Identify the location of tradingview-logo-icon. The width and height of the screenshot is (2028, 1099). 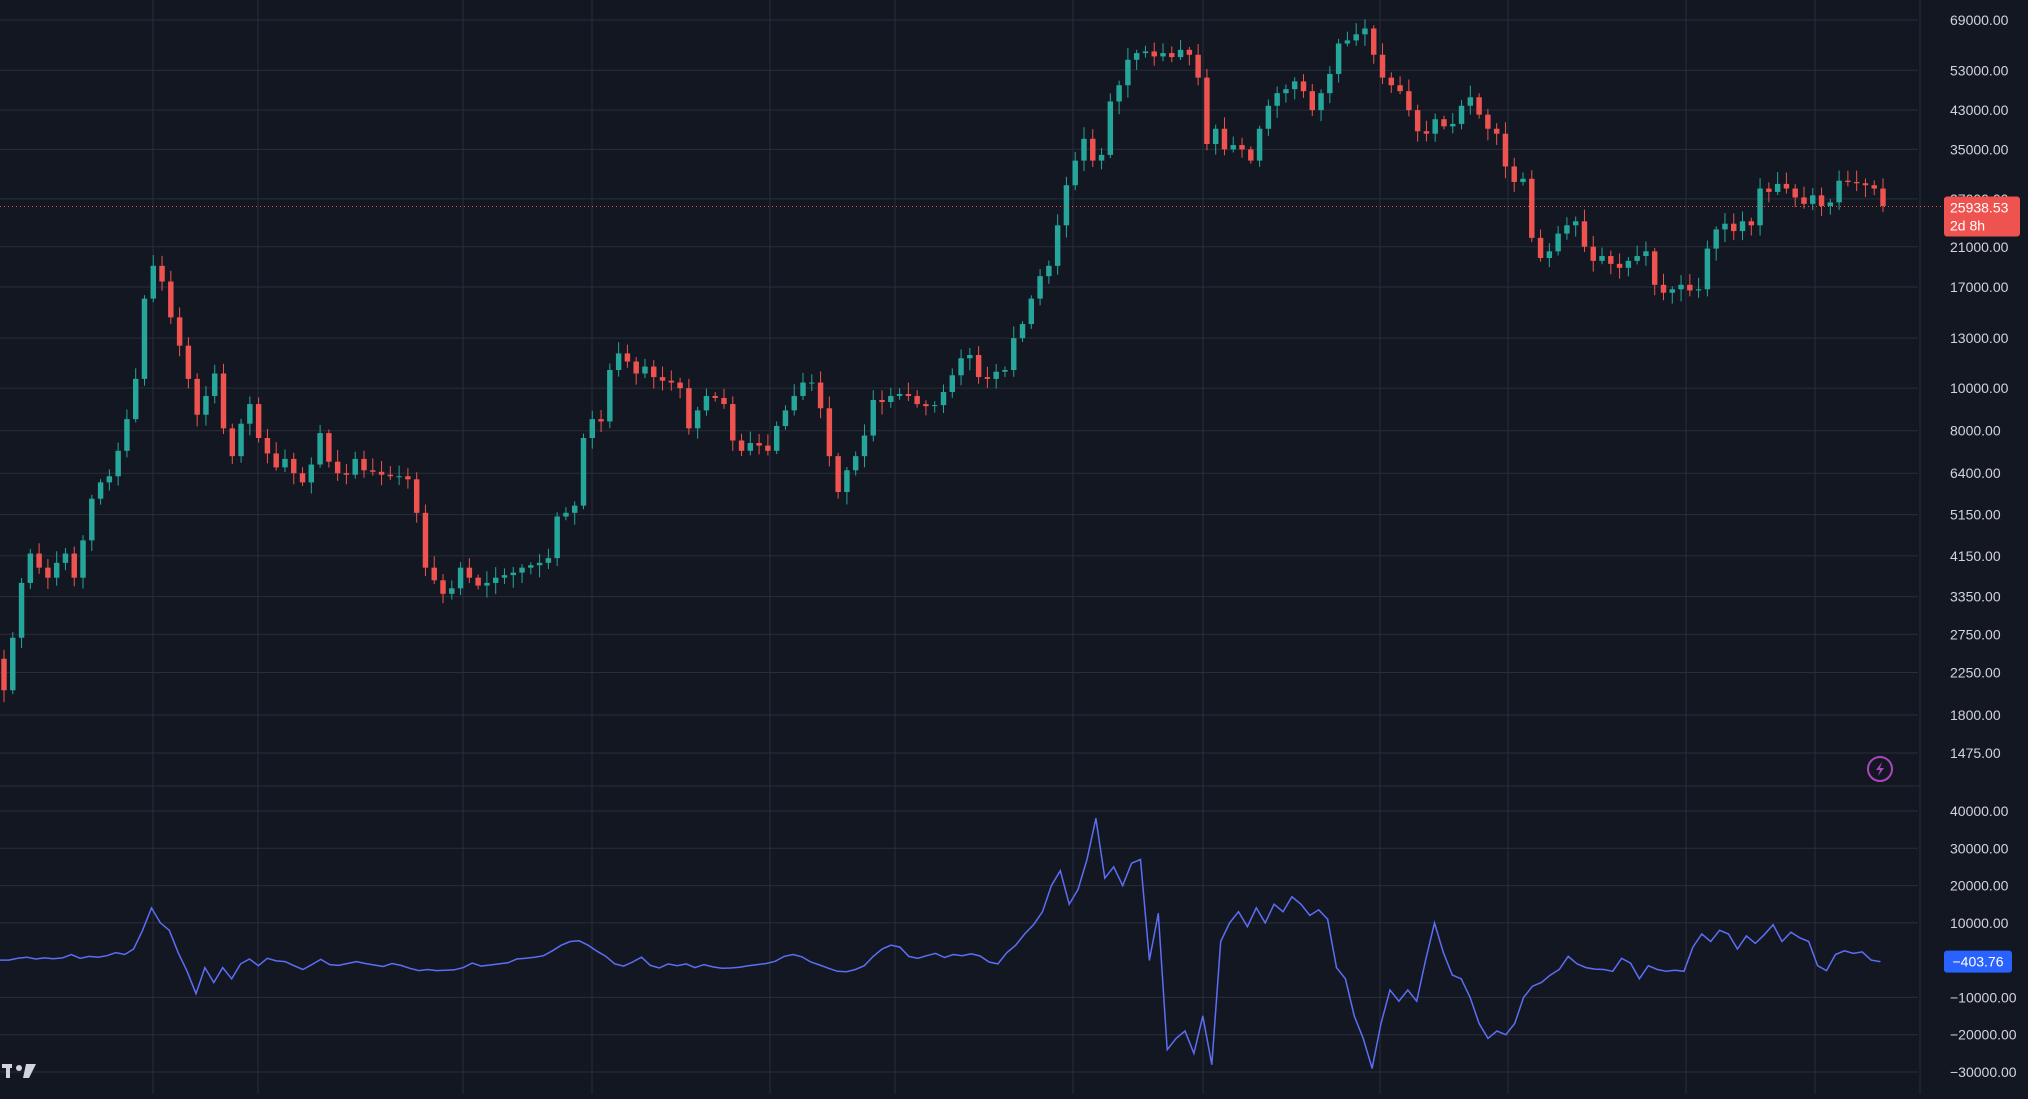
(19, 1071).